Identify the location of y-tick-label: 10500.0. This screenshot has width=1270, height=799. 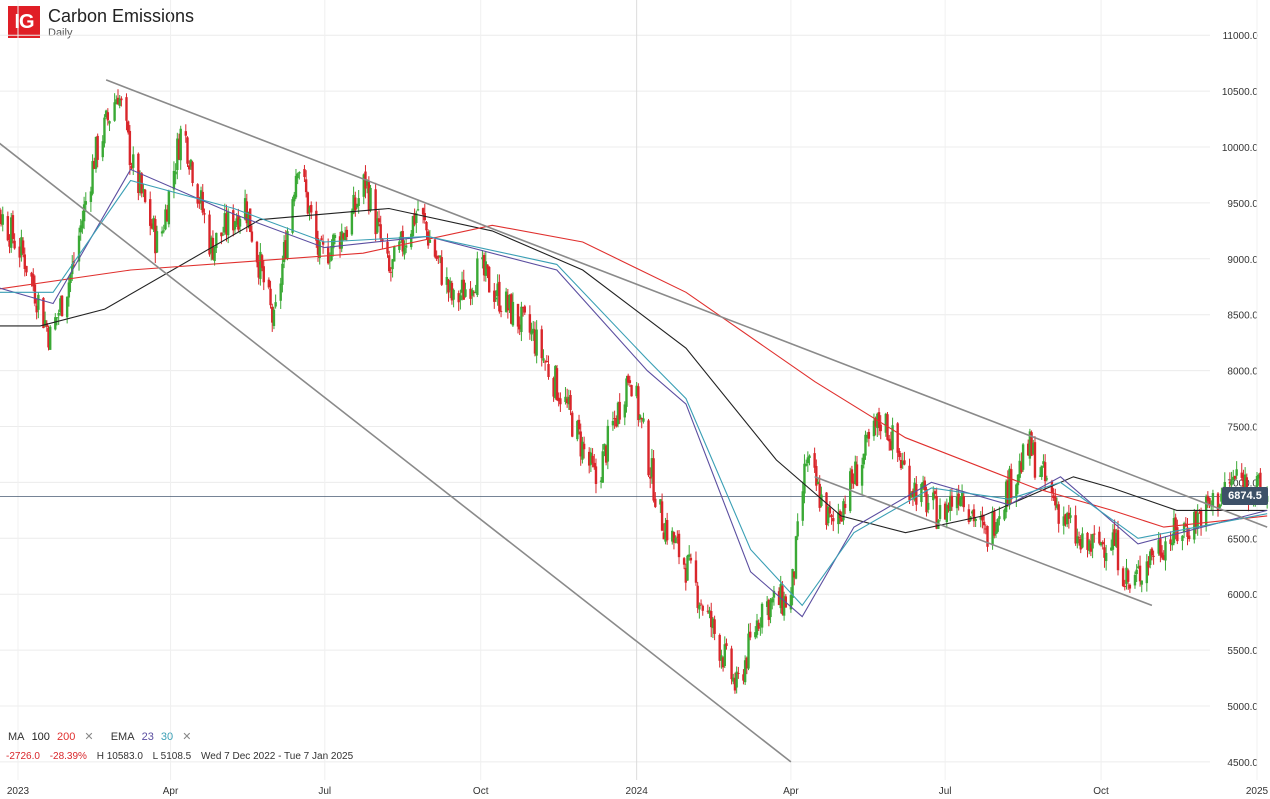
(1240, 92).